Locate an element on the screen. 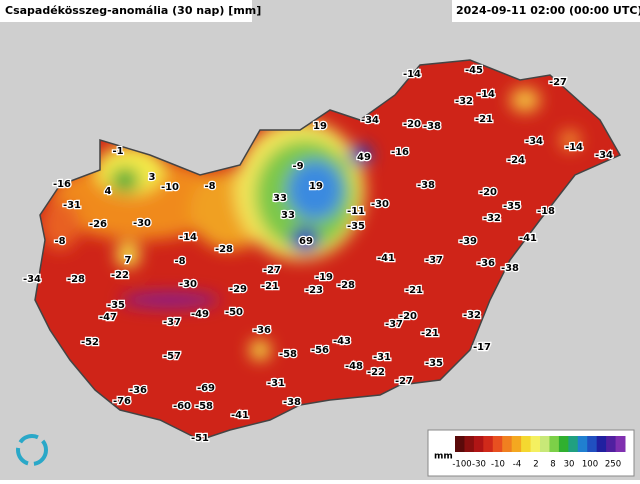 The height and width of the screenshot is (484, 640). title: Csapadékösszeg-anomália (30 nap) [mm] is located at coordinates (133, 10).